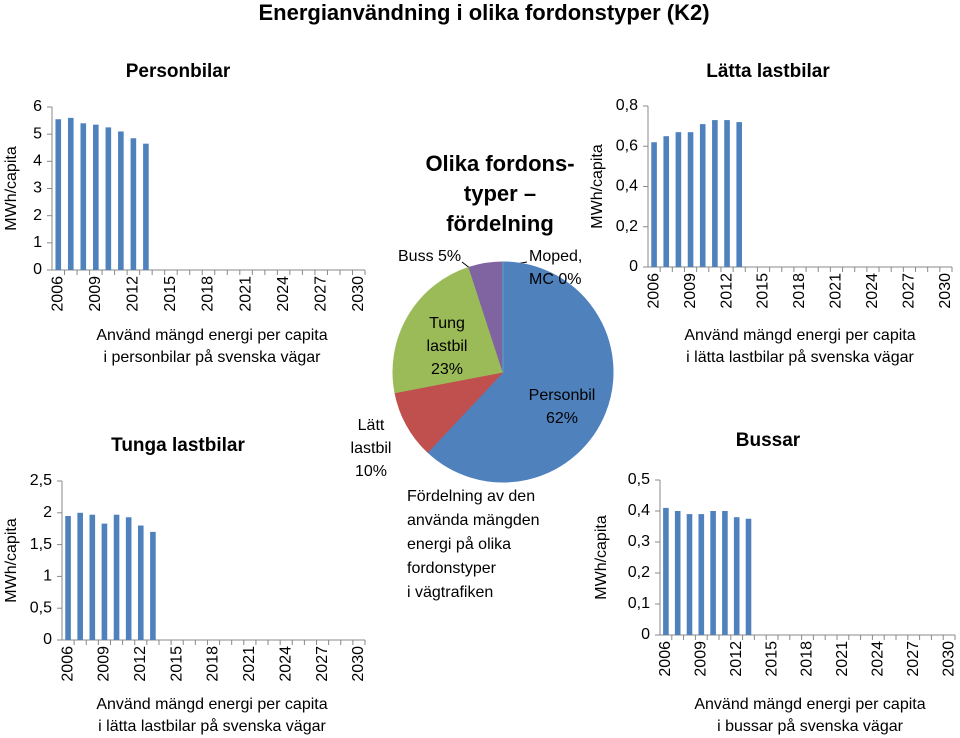 The image size is (960, 738). I want to click on slice-name: Lätt lastbil, so click(371, 437).